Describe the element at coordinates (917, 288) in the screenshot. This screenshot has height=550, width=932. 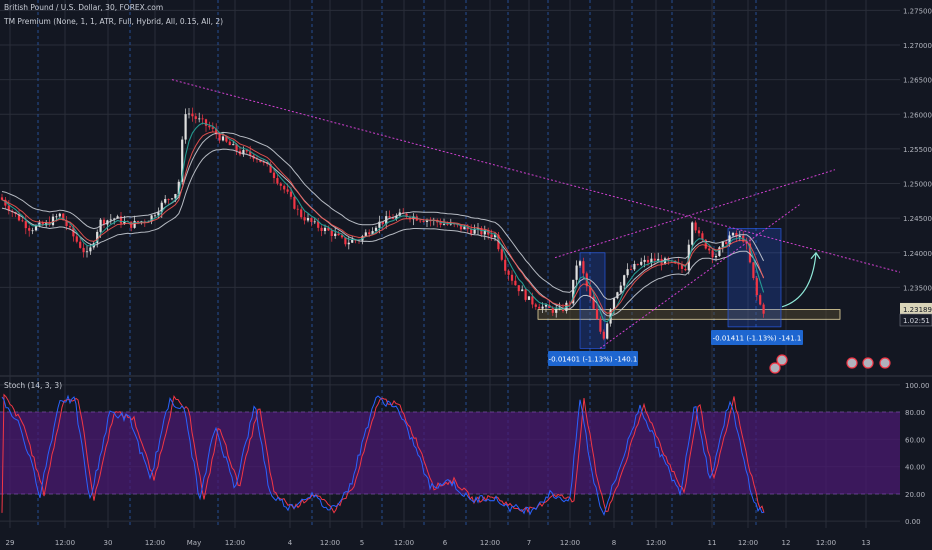
I see `price-tick-label: 1.23500` at that location.